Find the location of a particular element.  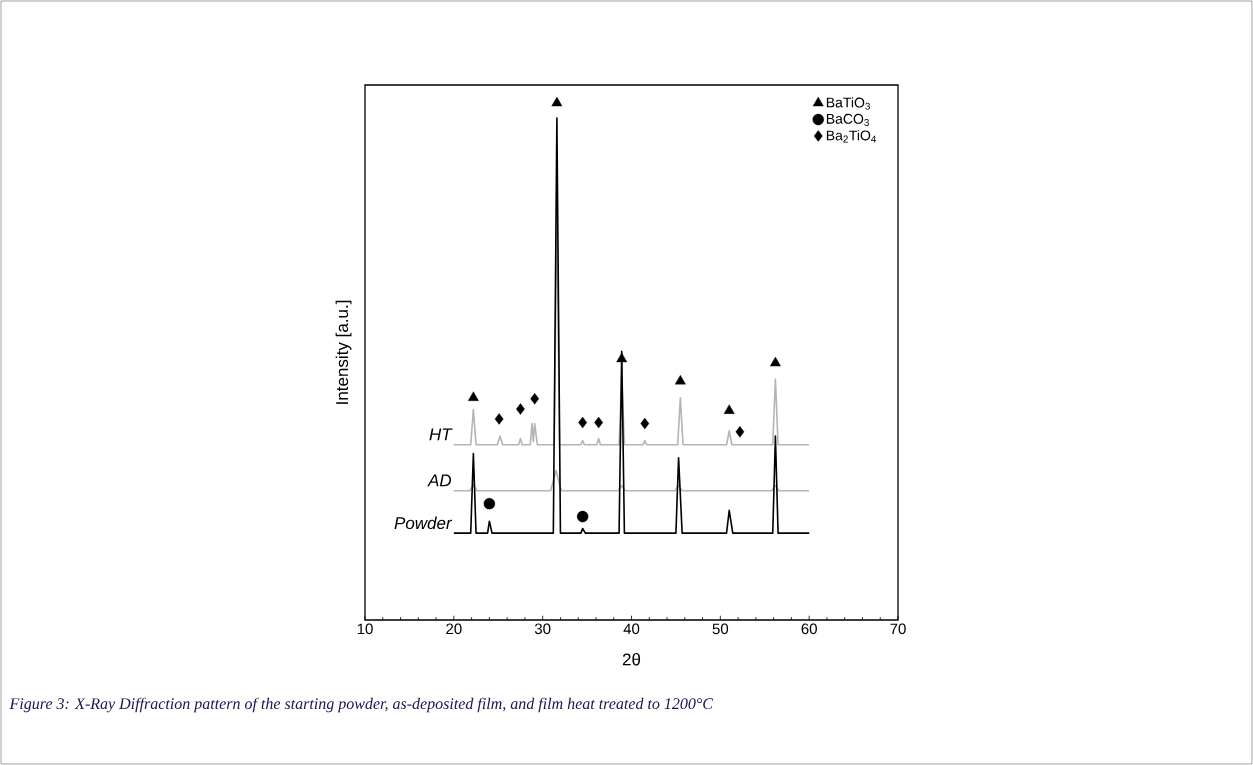

x-tick-label: 30 is located at coordinates (542, 629).